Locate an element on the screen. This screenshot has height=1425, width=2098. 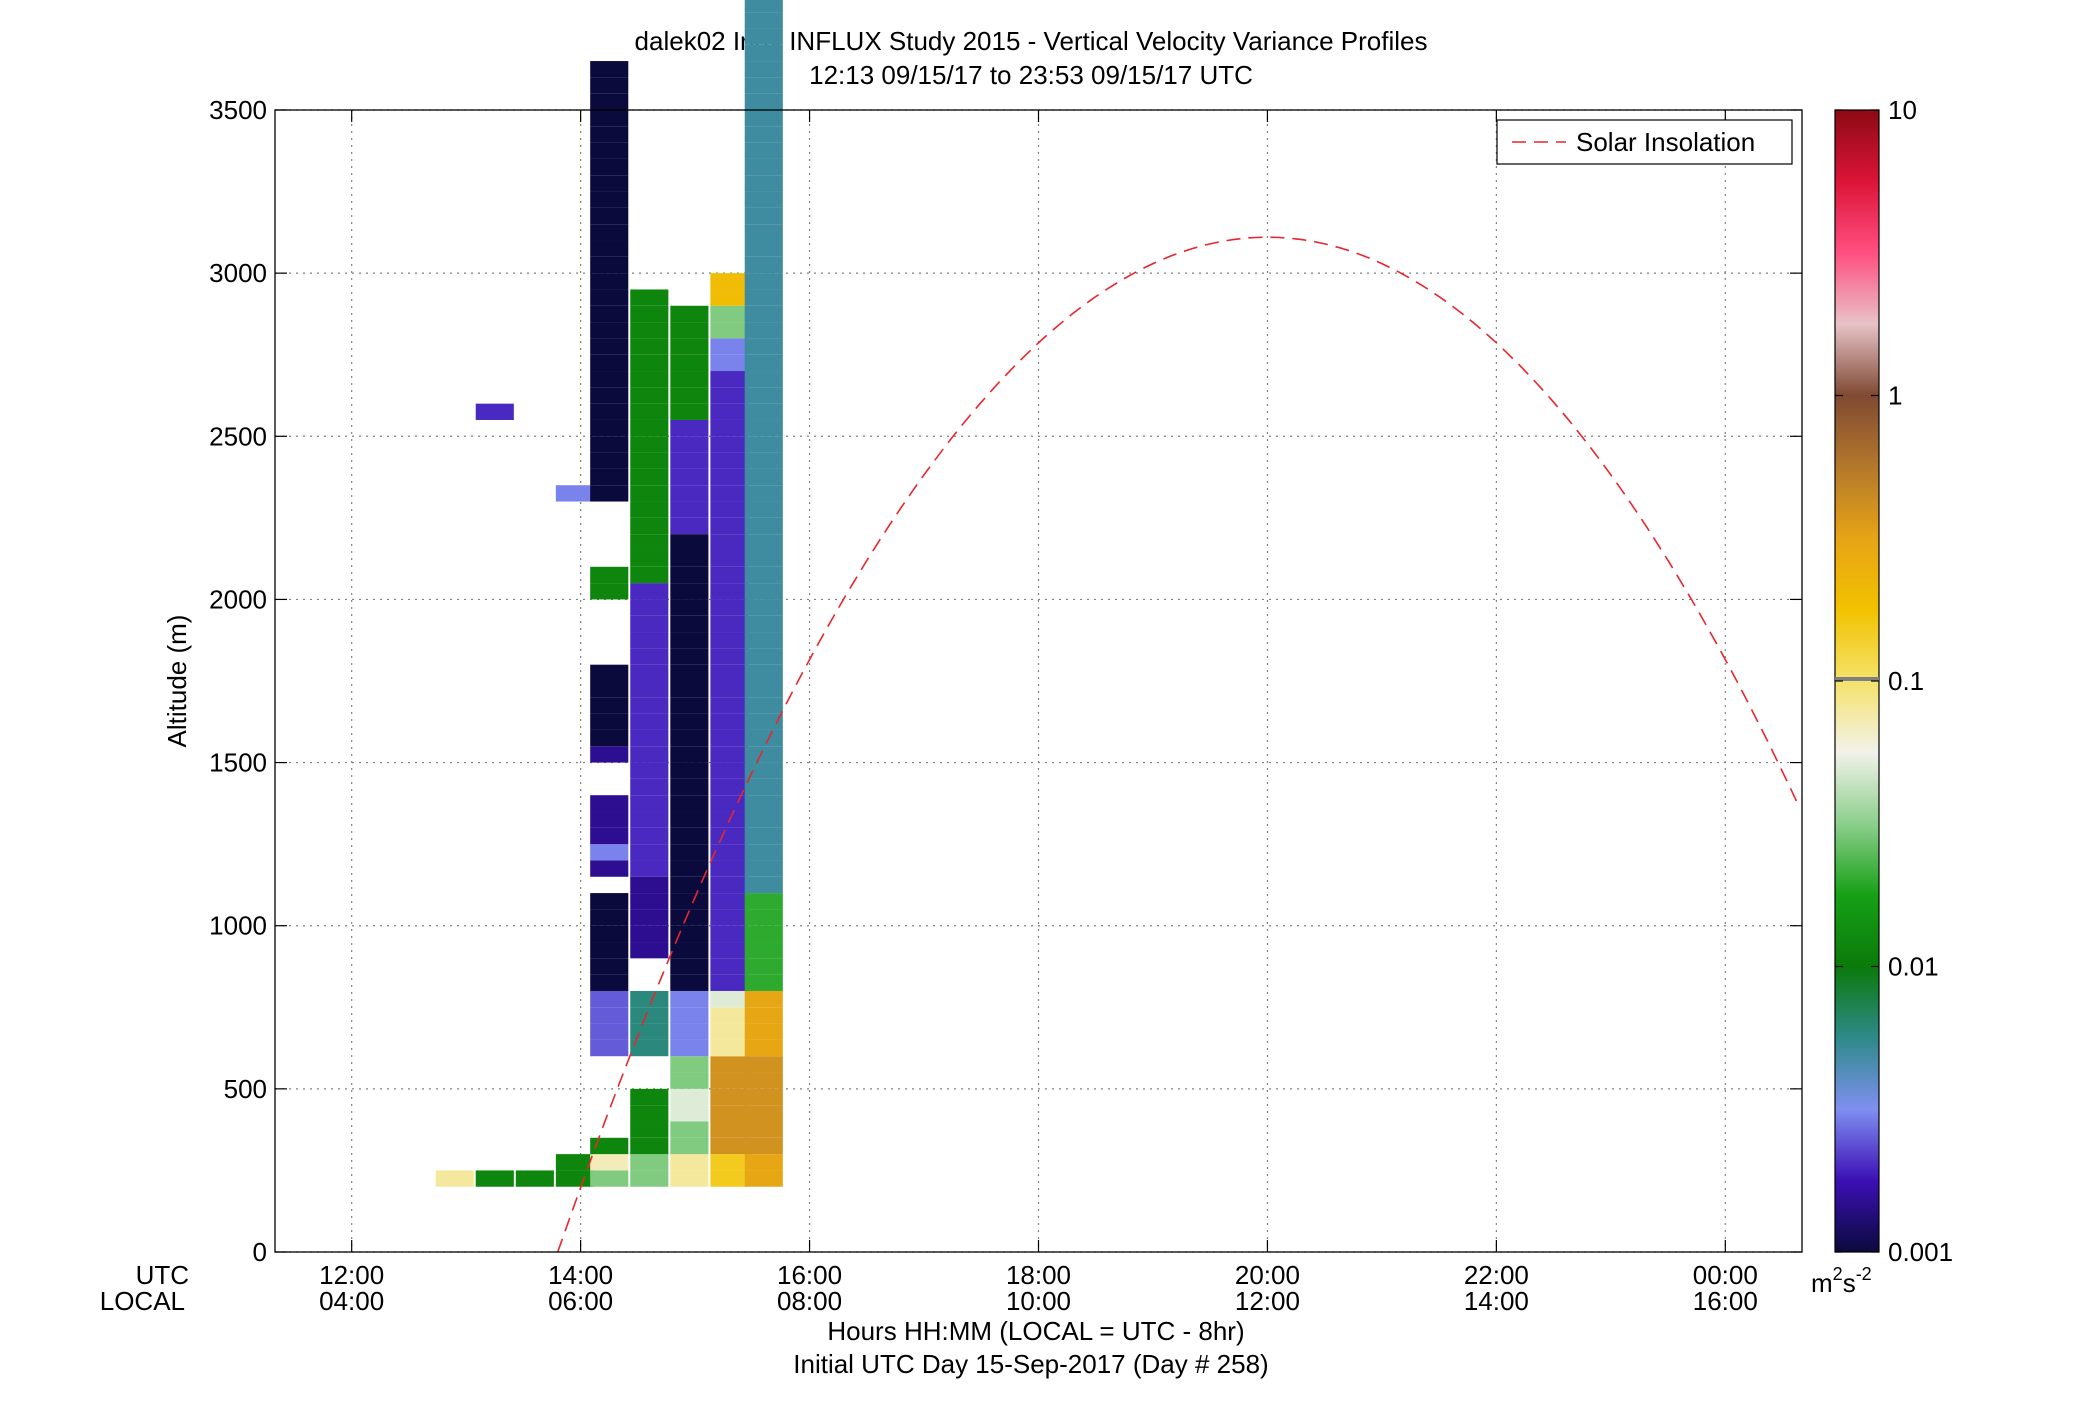
x-tick-label-utc: 18:00 is located at coordinates (1038, 1275).